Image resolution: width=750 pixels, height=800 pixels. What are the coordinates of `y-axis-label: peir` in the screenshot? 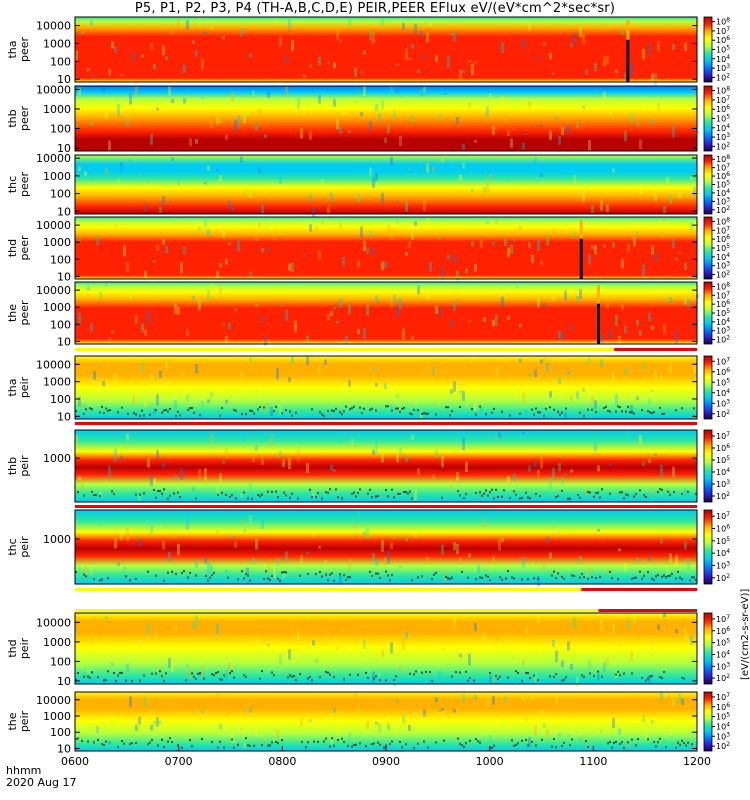 It's located at (24, 466).